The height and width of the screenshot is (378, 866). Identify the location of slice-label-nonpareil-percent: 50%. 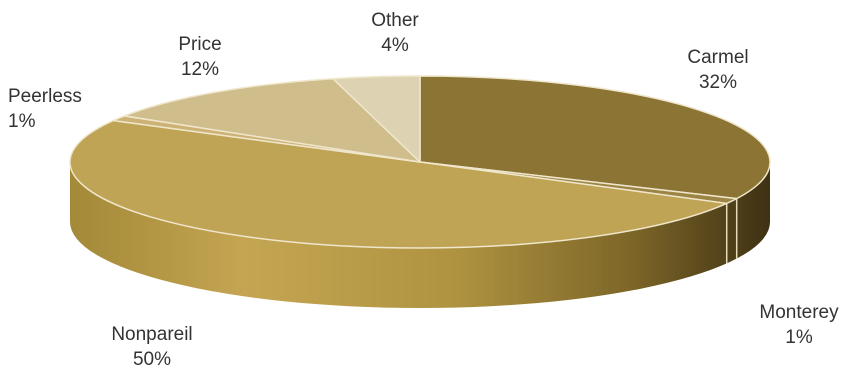
(152, 359).